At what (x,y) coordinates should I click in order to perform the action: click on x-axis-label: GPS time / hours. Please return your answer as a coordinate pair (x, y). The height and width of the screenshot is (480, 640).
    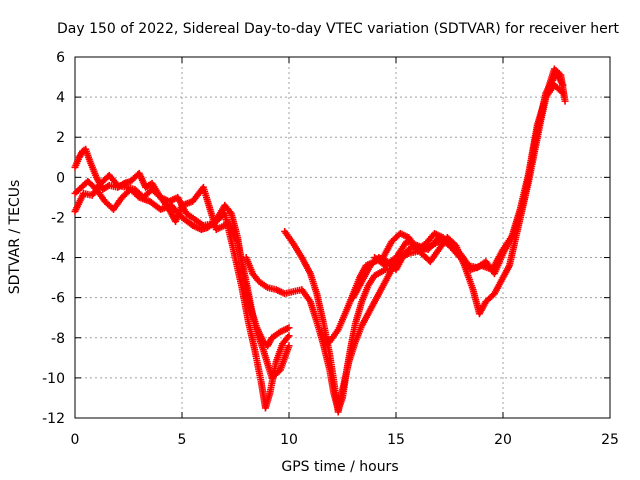
    Looking at the image, I should click on (339, 467).